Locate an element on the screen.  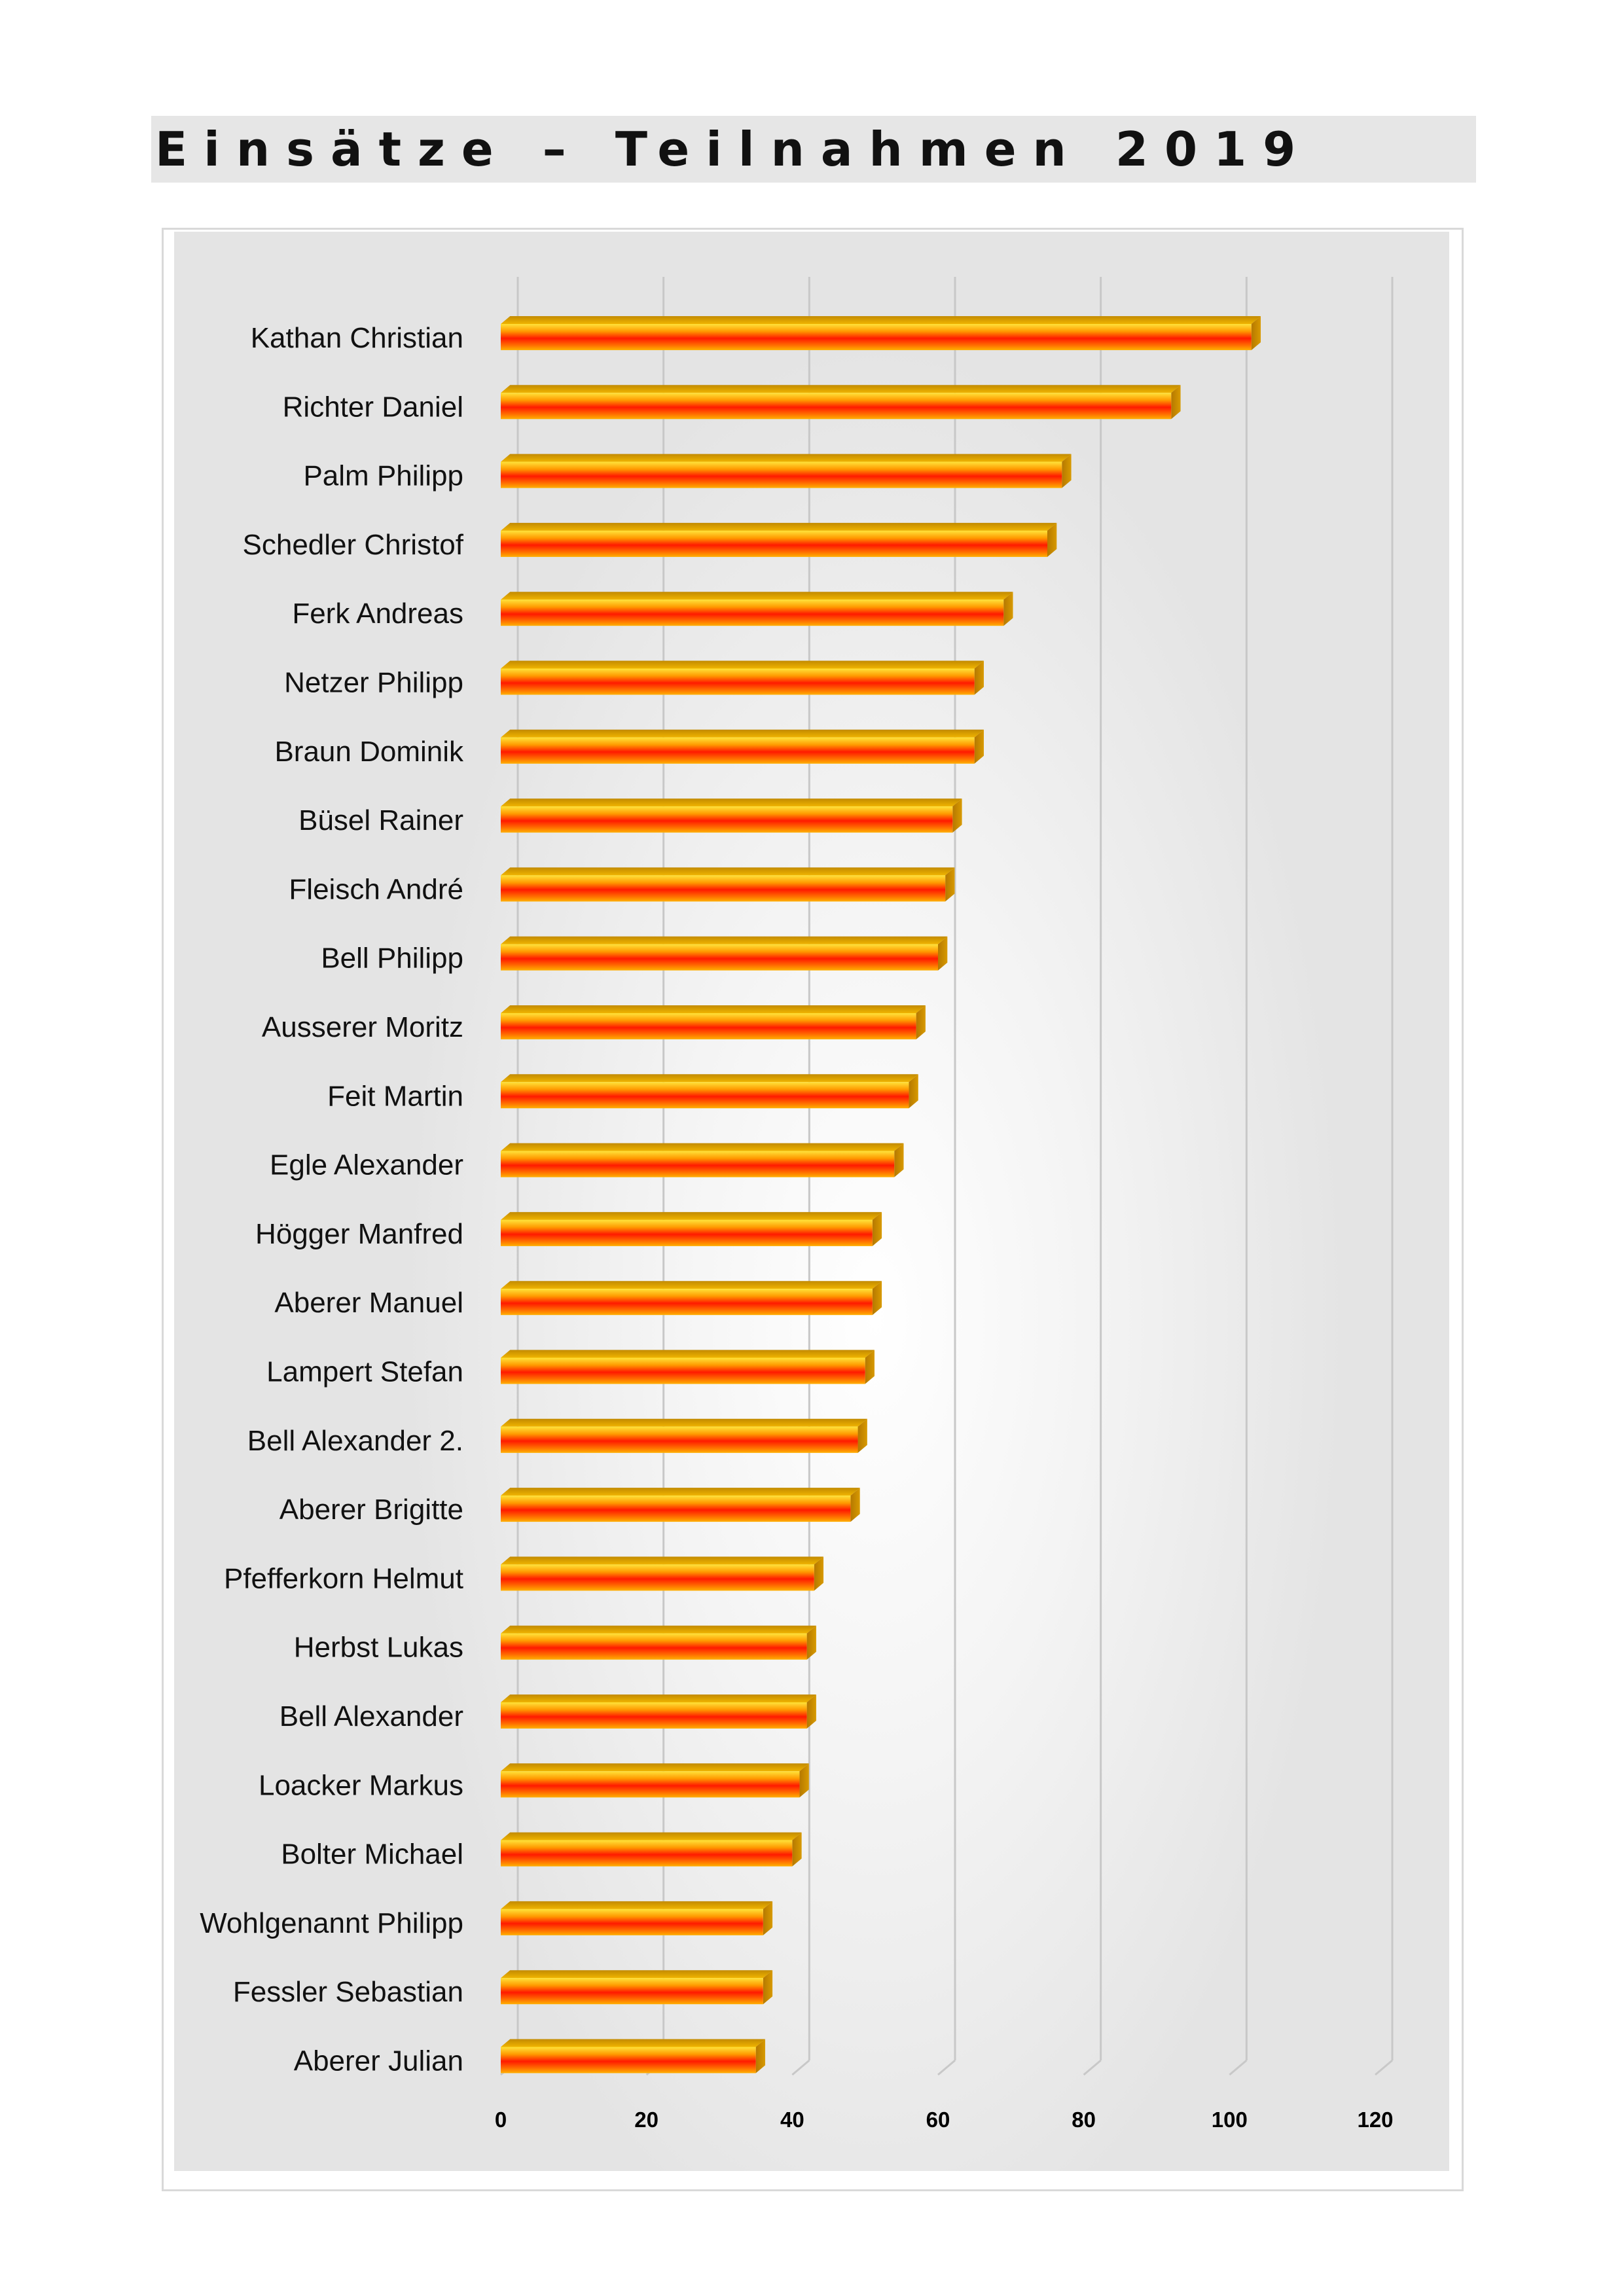
x-tick-label: 0 is located at coordinates (501, 2120).